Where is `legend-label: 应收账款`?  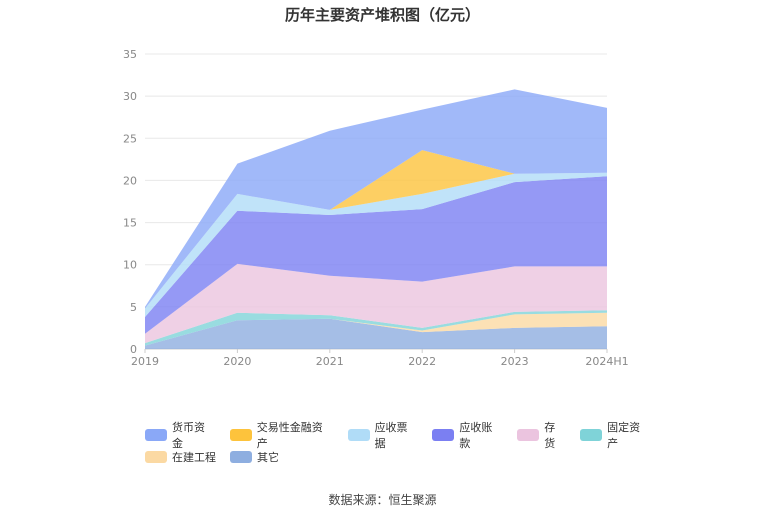 legend-label: 应收账款 is located at coordinates (476, 435).